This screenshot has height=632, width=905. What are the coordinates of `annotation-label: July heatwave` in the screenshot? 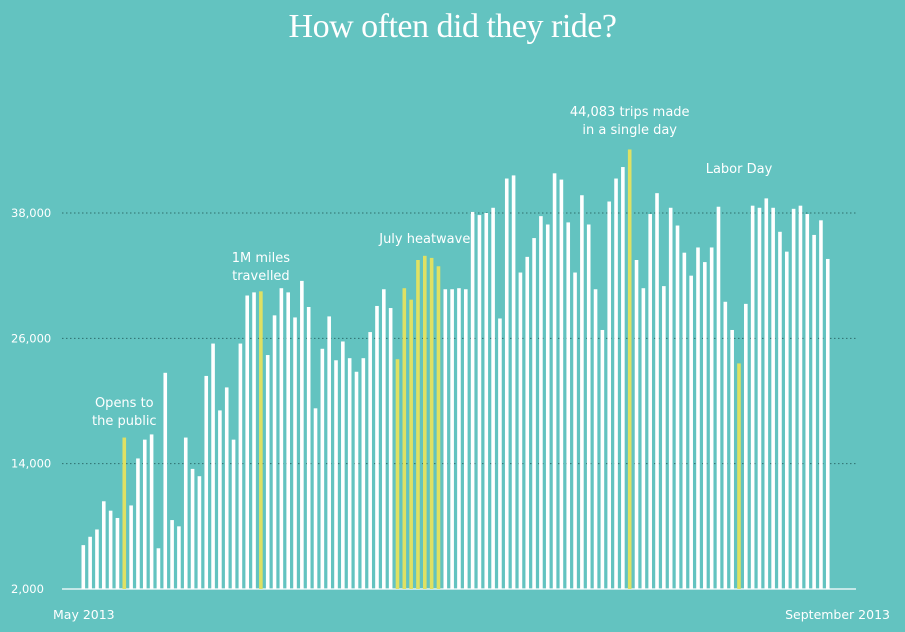 It's located at (424, 239).